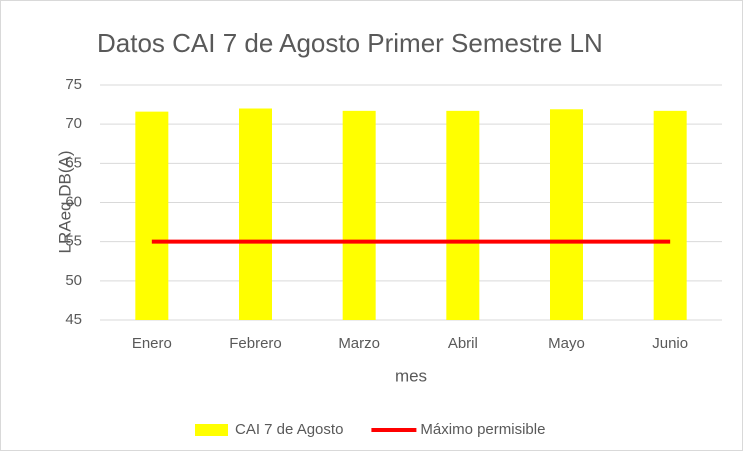 This screenshot has height=451, width=743. Describe the element at coordinates (64, 202) in the screenshot. I see `y-axis-label: LRAeq DB(A)` at that location.